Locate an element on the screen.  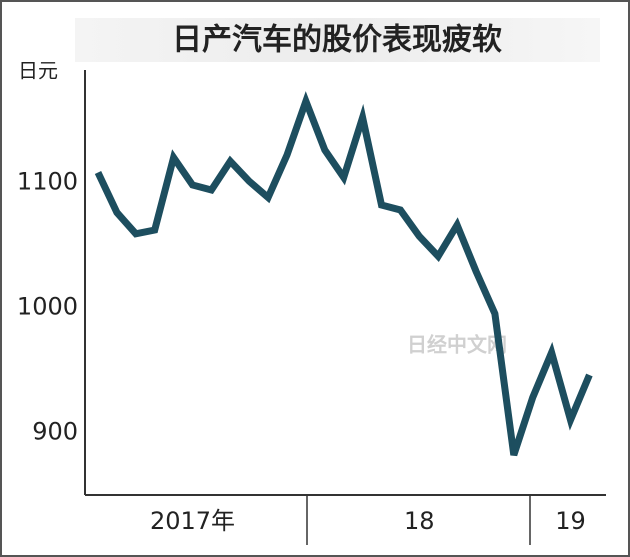
y-tick-label: 900 is located at coordinates (55, 432).